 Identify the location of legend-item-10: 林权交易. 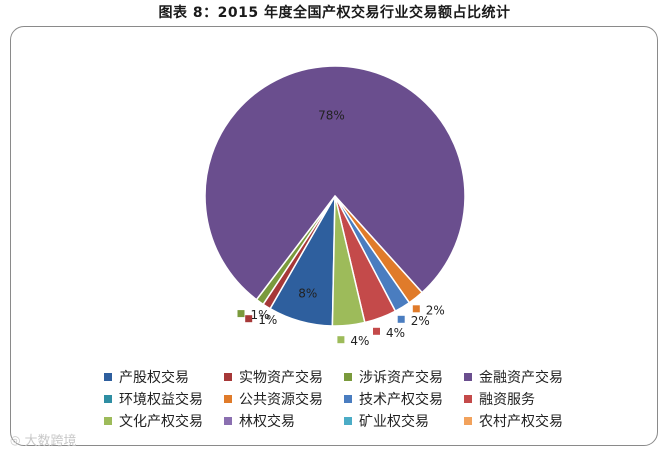
(284, 421).